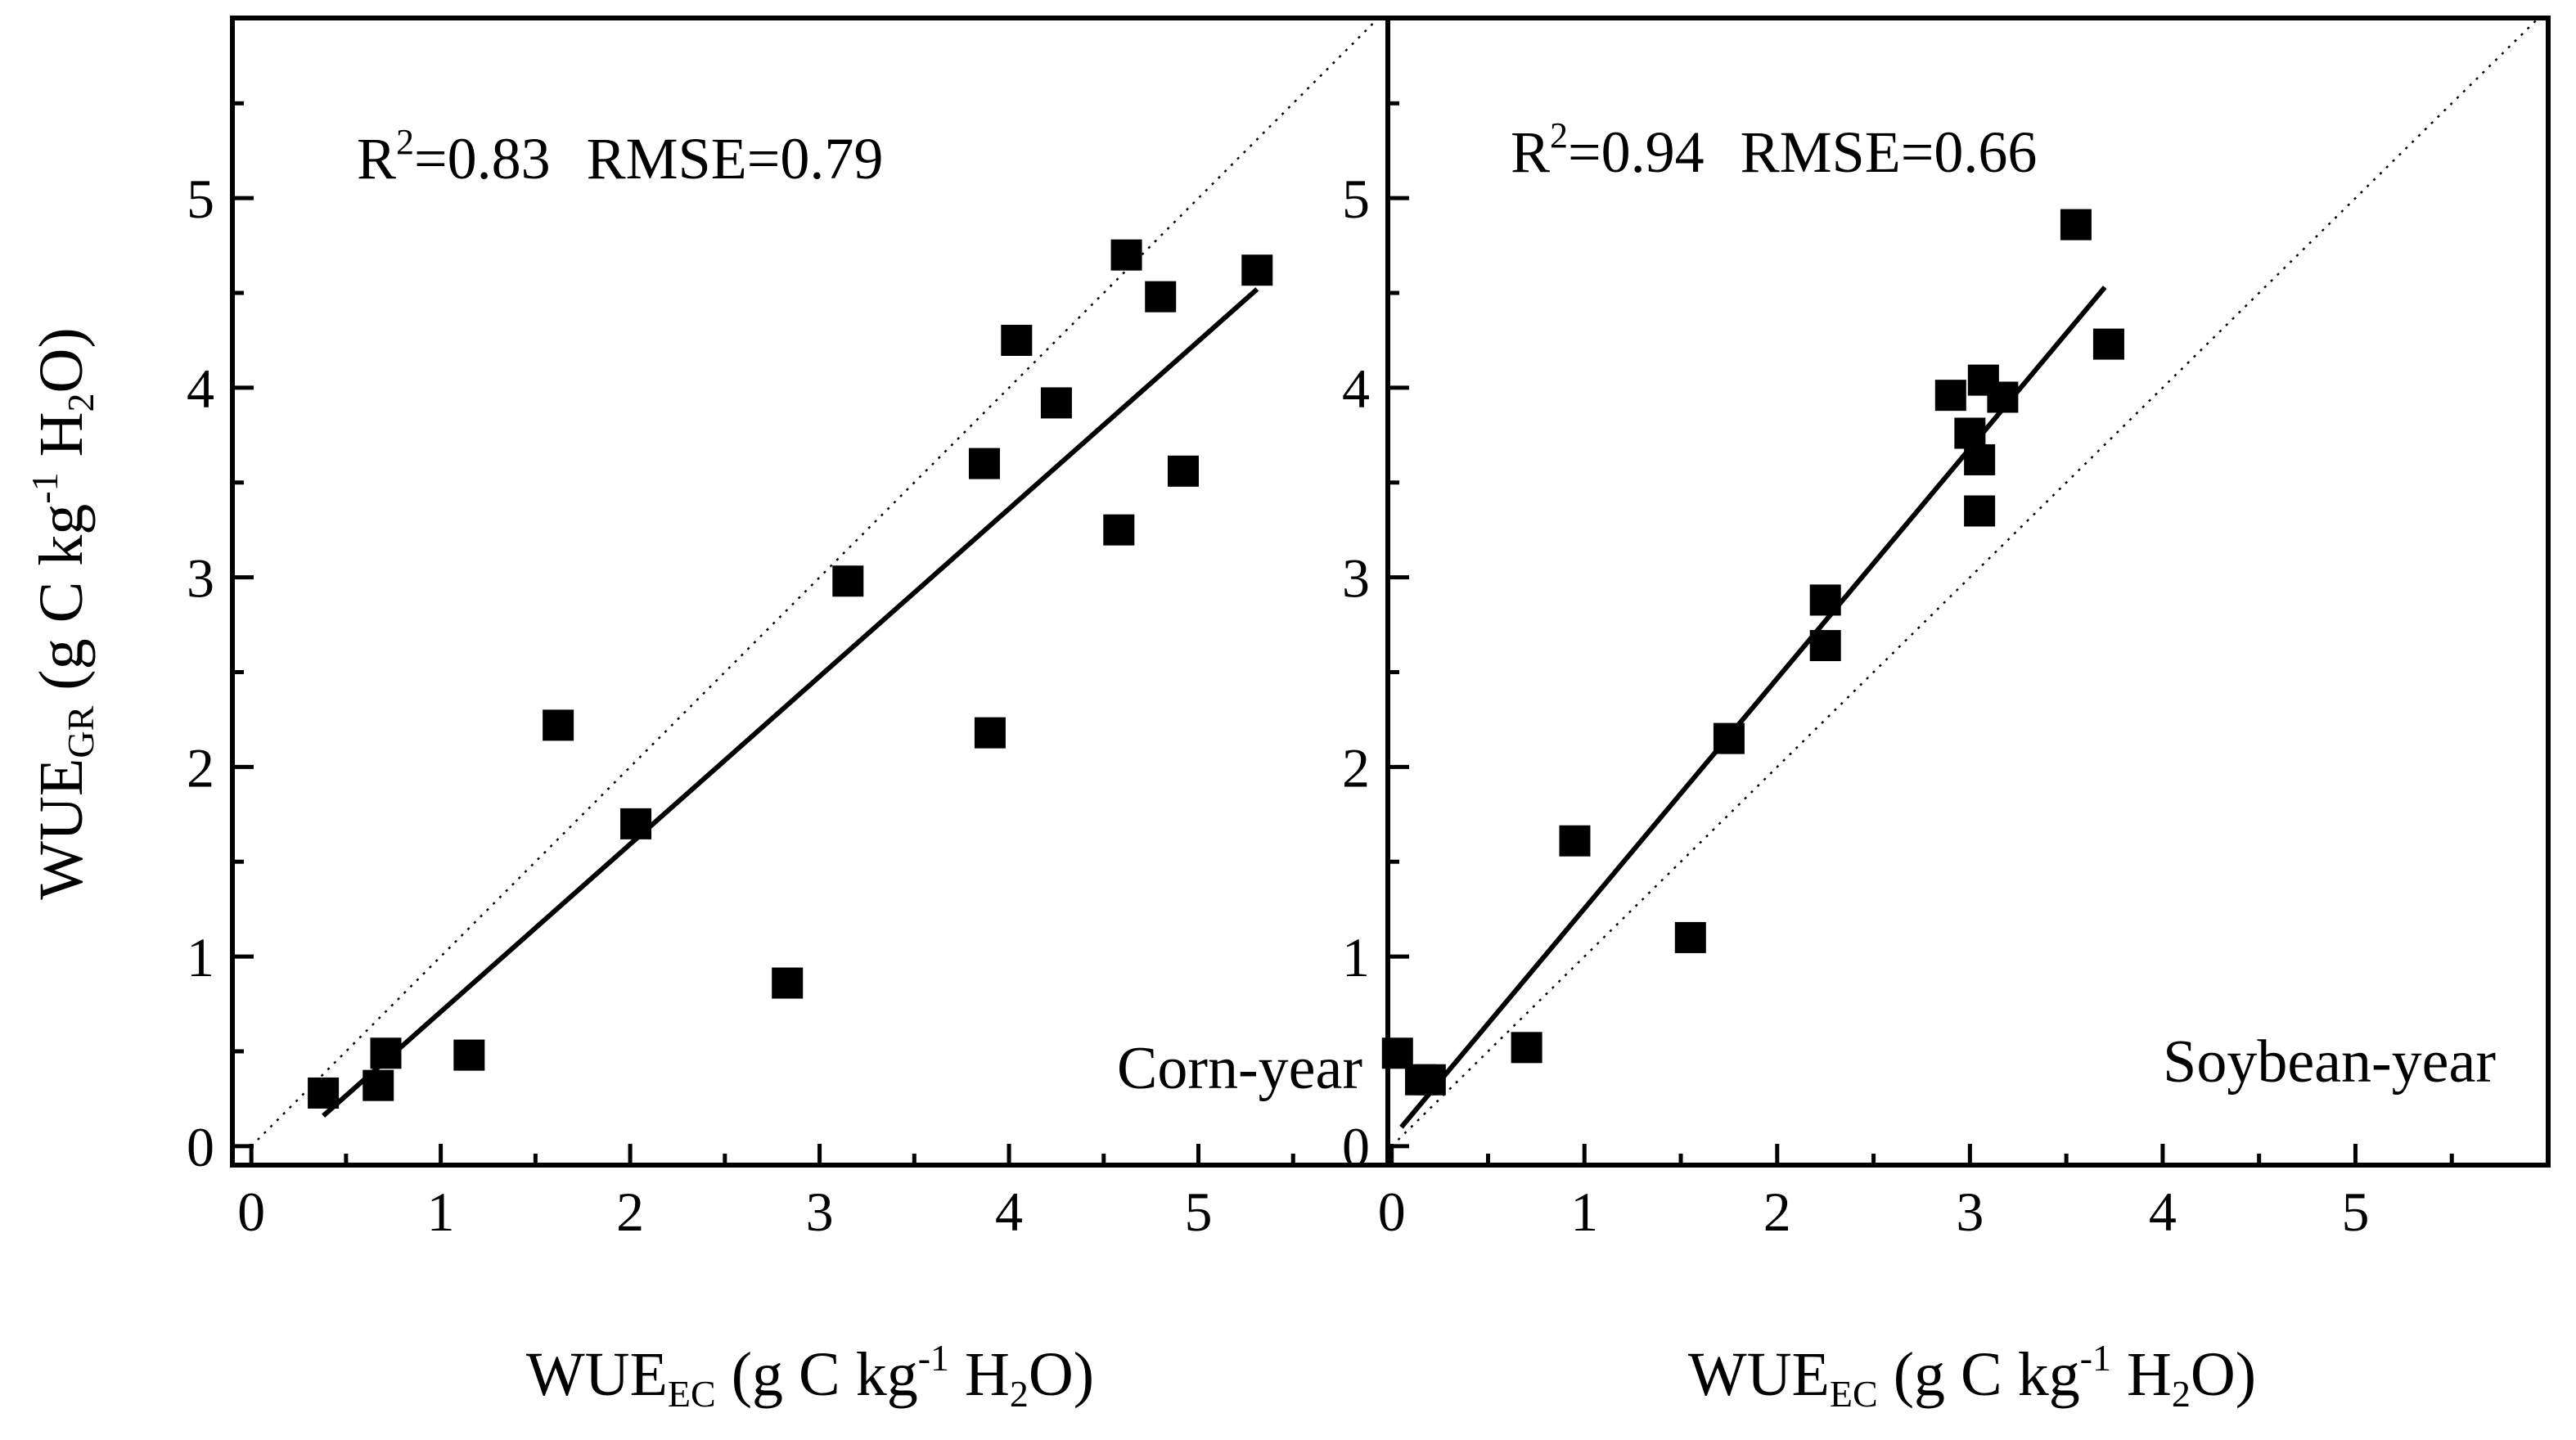 The image size is (2576, 1440). Describe the element at coordinates (62, 613) in the screenshot. I see `y-axis-label: WUEGR (g C kg-1 H2O)` at that location.